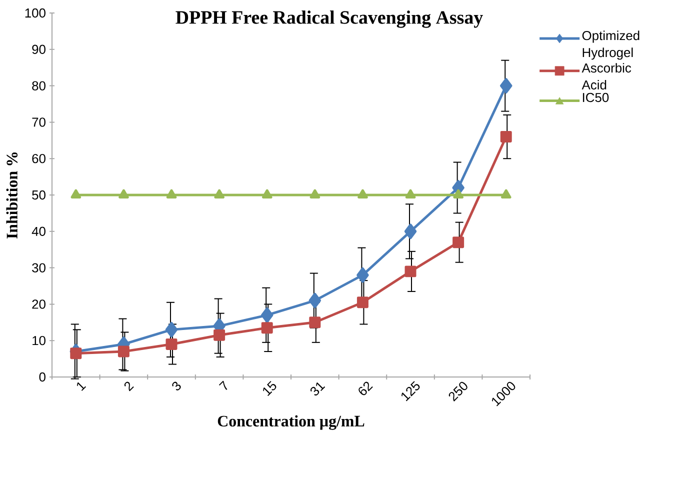 Image resolution: width=691 pixels, height=485 pixels. Describe the element at coordinates (39, 159) in the screenshot. I see `y-tick-label: 60` at that location.